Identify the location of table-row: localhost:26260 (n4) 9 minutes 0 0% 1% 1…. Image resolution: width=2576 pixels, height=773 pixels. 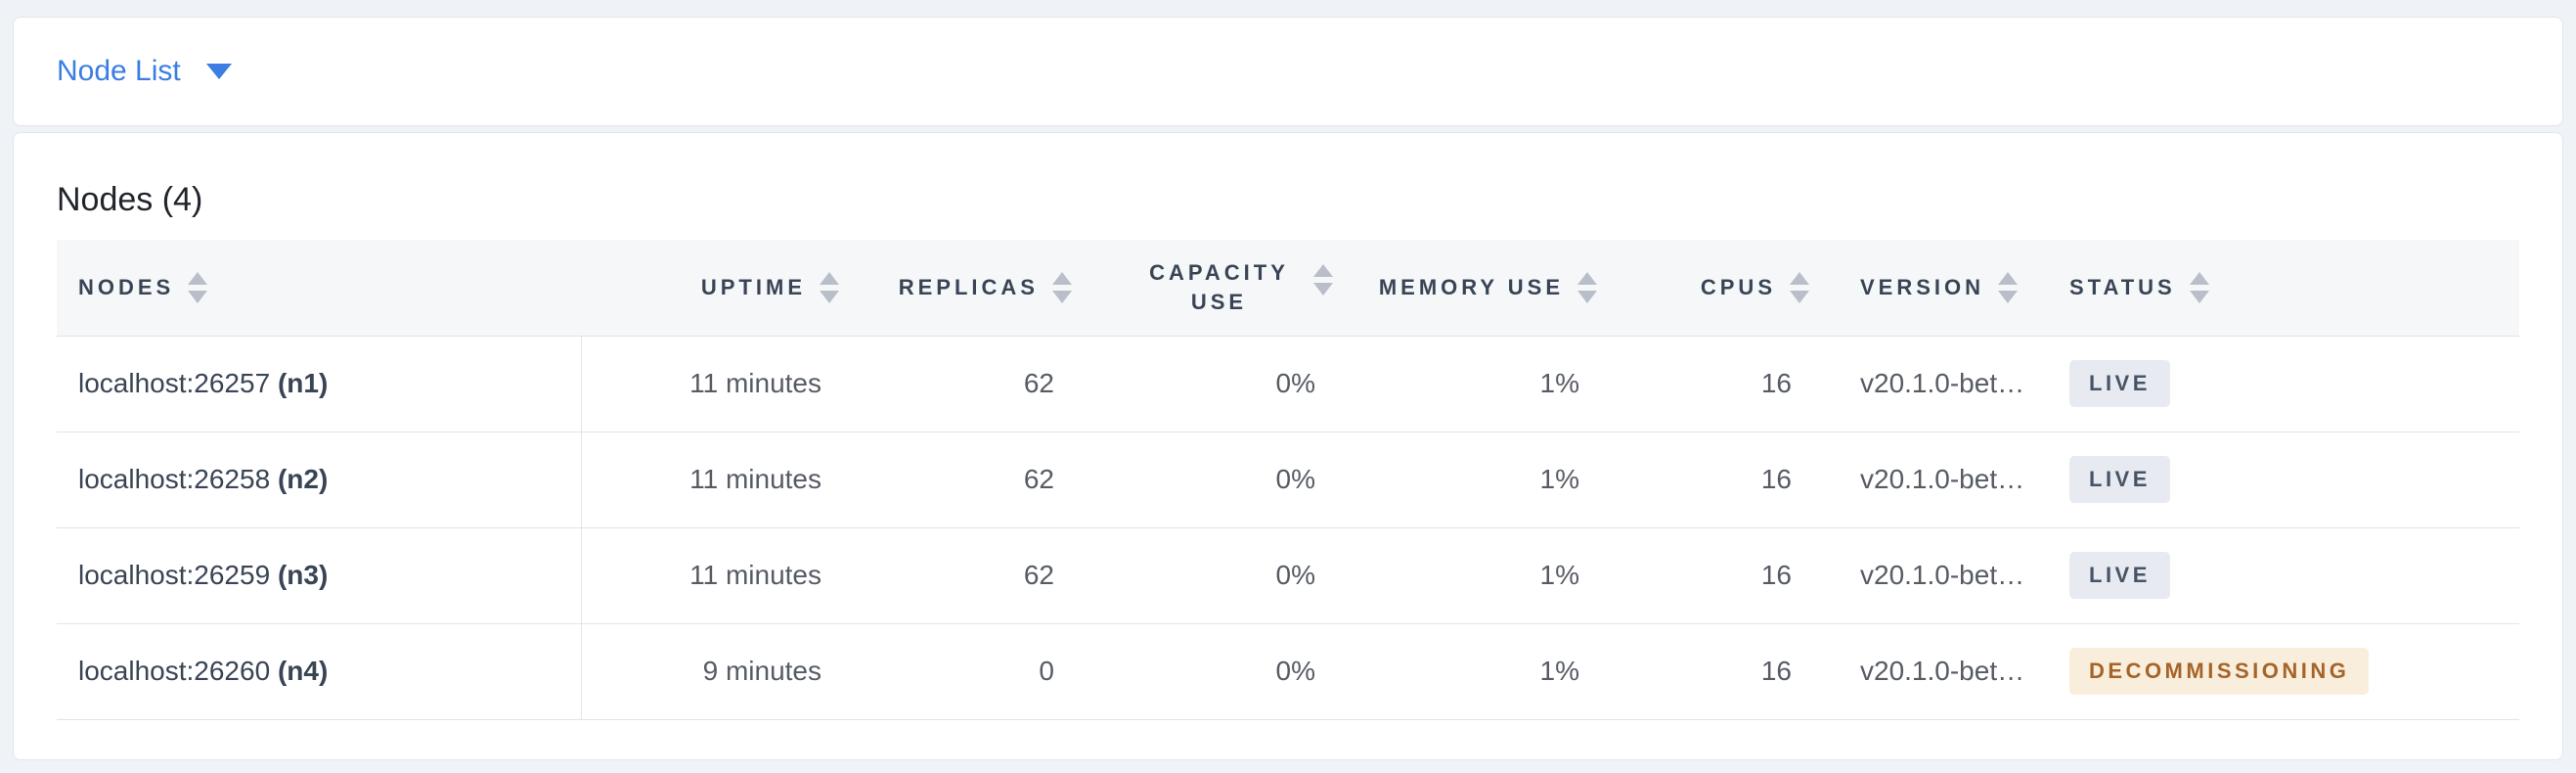
(1288, 671).